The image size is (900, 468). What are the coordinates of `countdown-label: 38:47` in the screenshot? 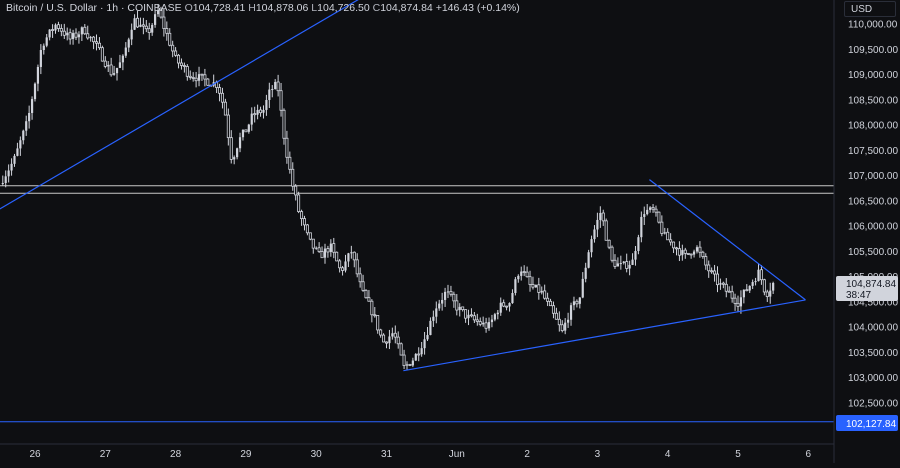 It's located at (858, 295).